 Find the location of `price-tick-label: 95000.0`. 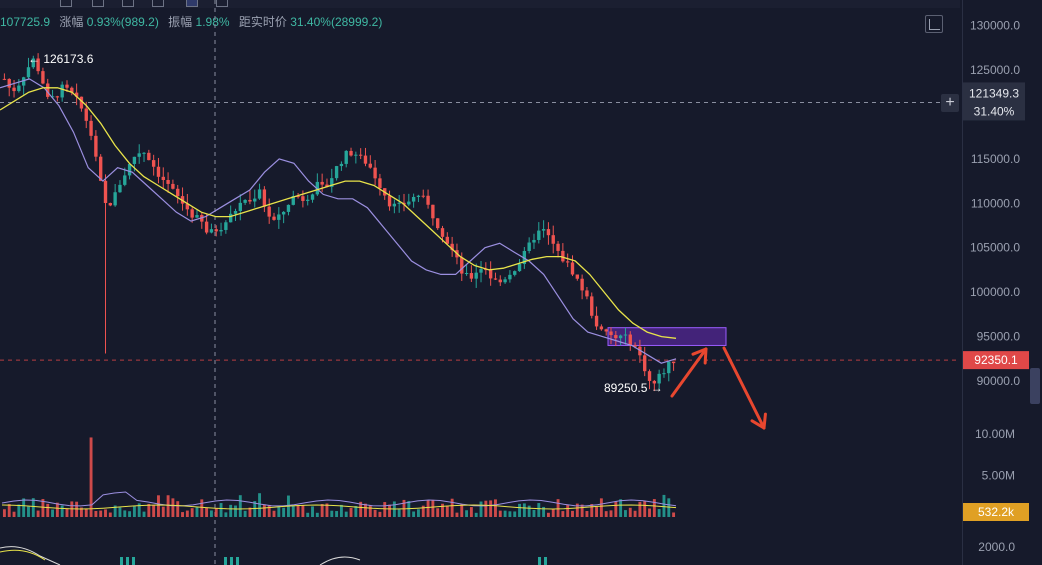

price-tick-label: 95000.0 is located at coordinates (999, 337).